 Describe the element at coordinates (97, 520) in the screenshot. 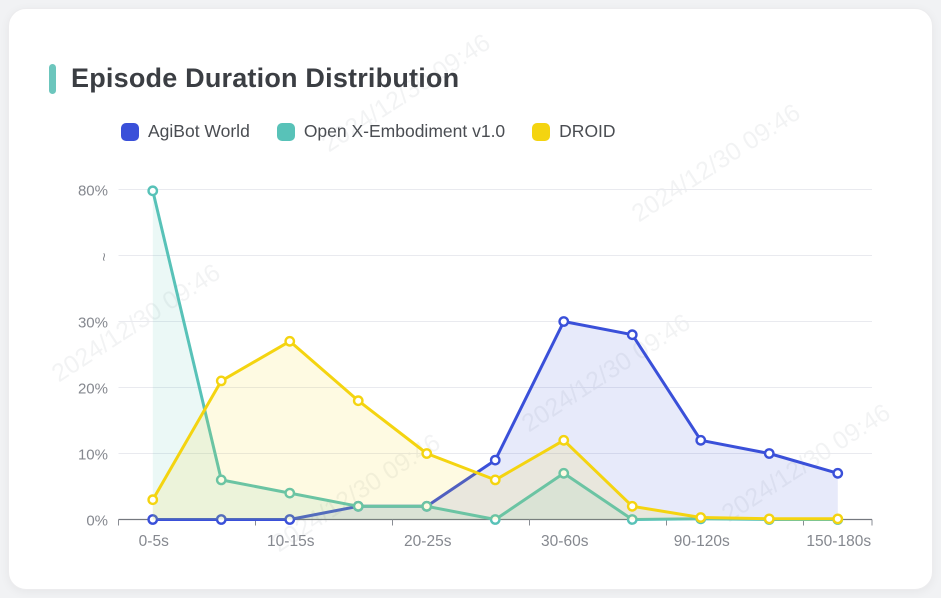

I see `y-axis-tick-label: 0%` at that location.